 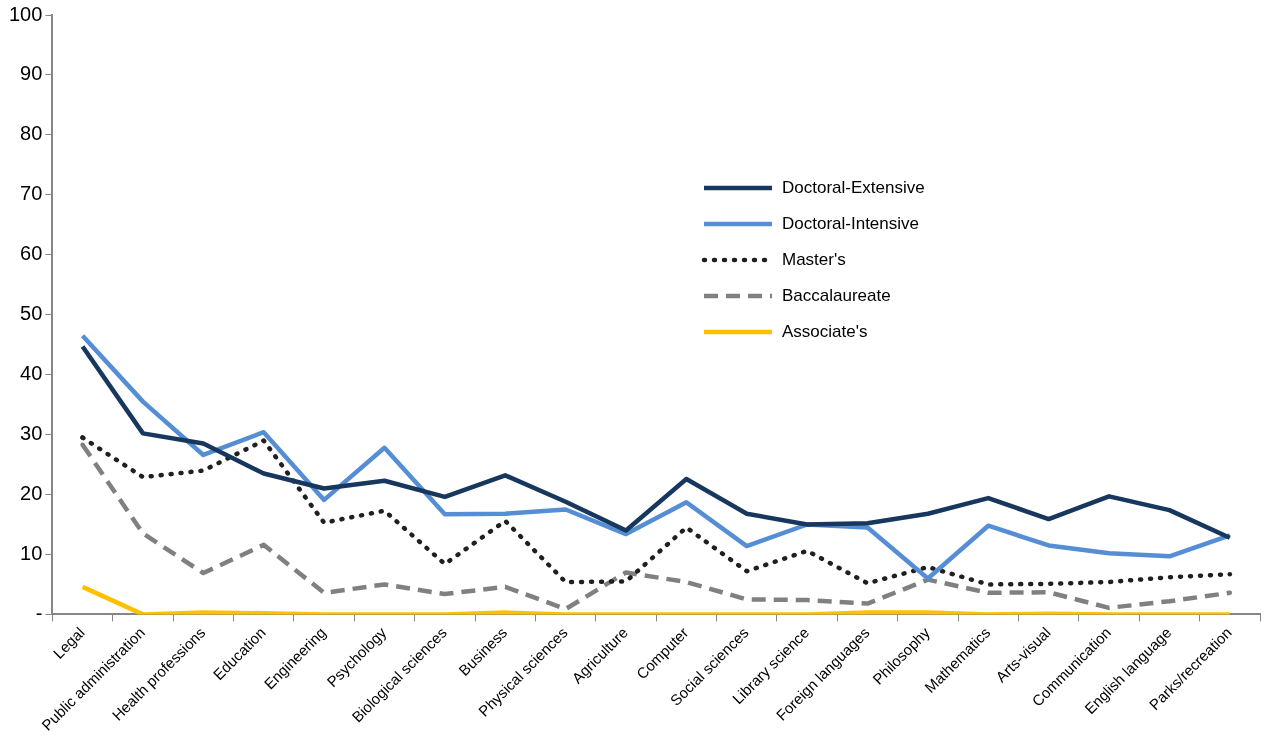 I want to click on y-tick-label: 70, so click(x=31, y=193).